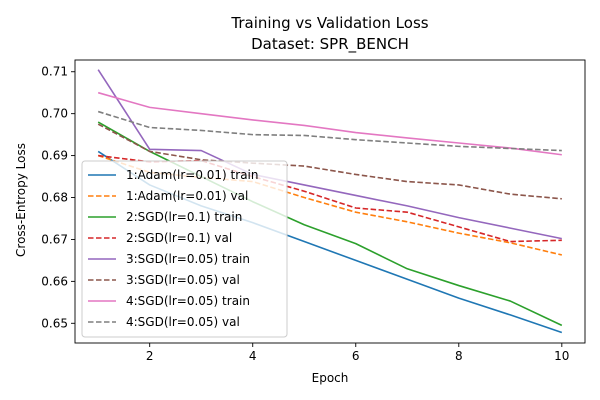 This screenshot has width=600, height=400. I want to click on x-tick-label: 4, so click(253, 356).